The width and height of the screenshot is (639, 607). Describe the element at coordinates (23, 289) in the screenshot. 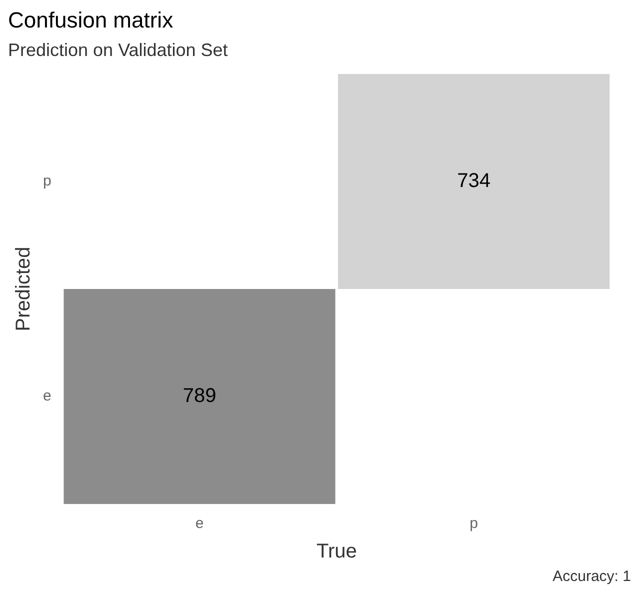

I see `y-axis-title: Predicted` at that location.